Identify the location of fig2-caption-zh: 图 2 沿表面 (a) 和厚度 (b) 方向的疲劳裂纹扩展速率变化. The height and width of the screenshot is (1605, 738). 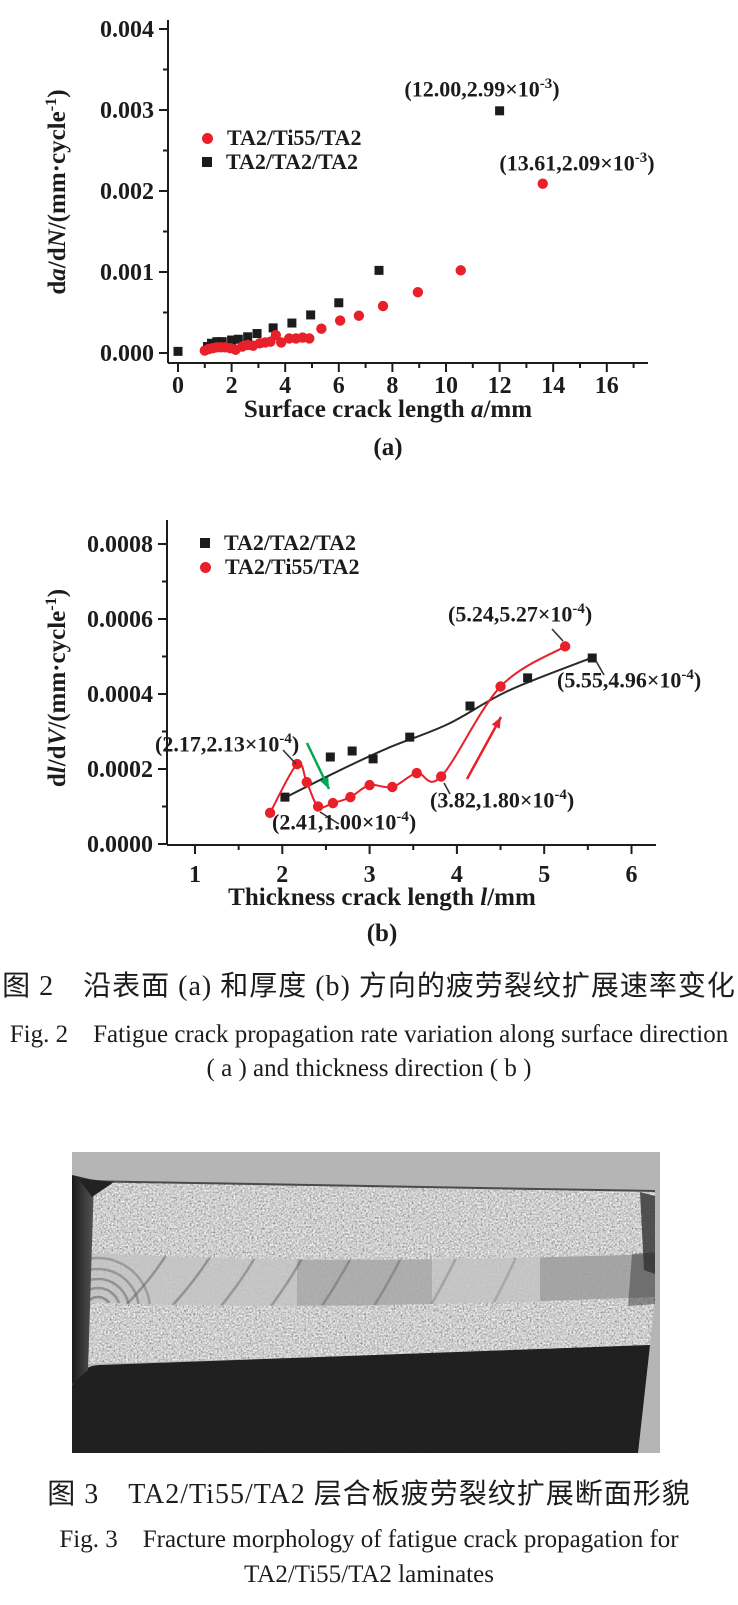
(369, 986).